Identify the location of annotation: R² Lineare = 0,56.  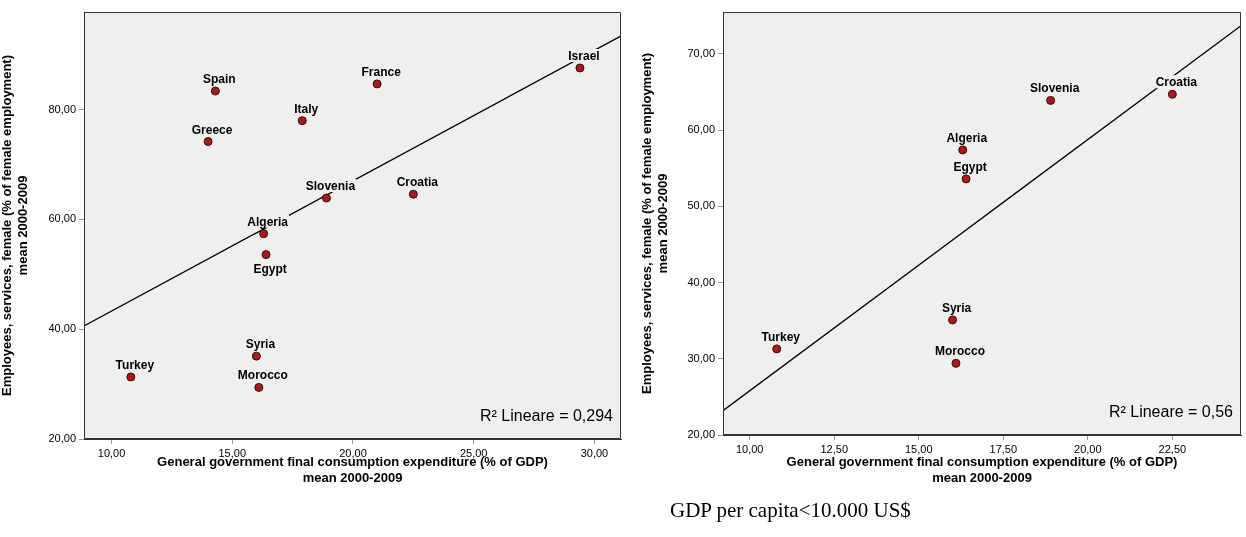
(1171, 411).